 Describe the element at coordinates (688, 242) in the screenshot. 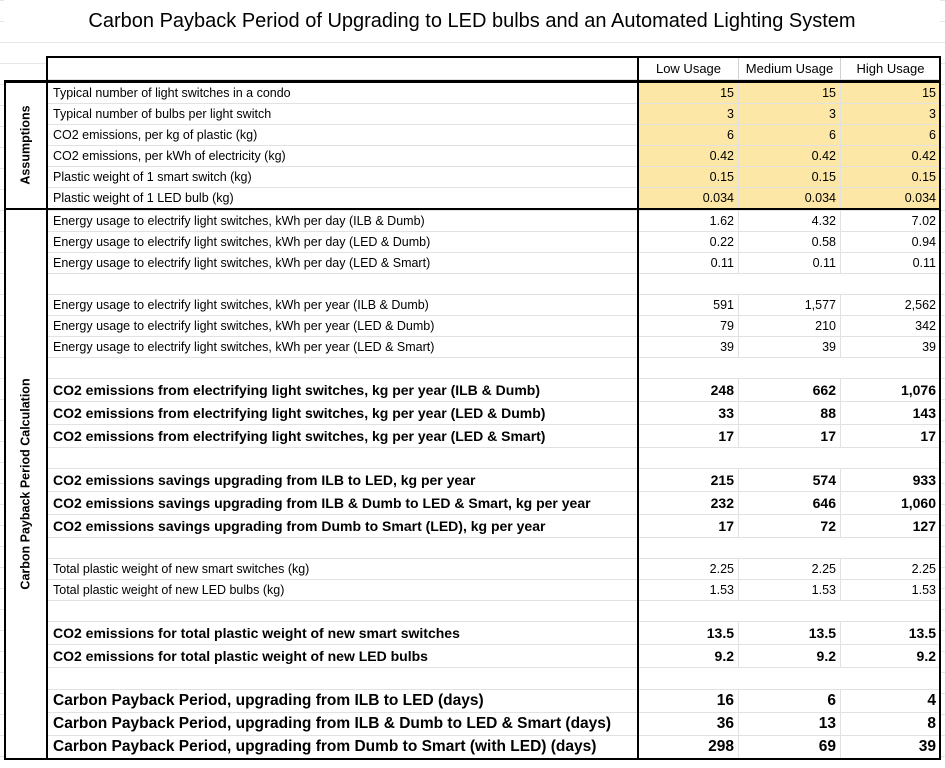

I see `row-value: 0.22` at that location.